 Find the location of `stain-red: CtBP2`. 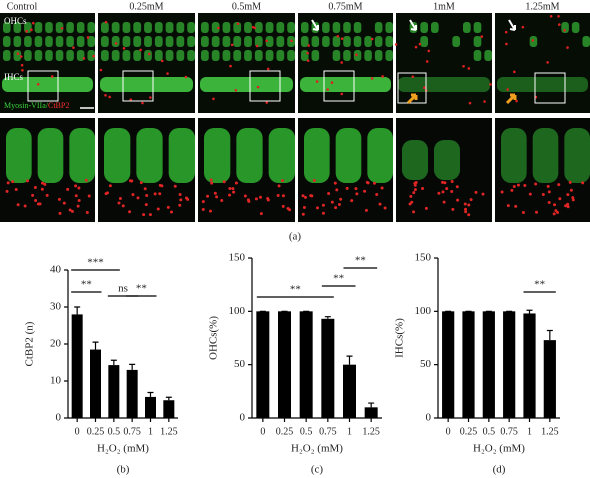

stain-red: CtBP2 is located at coordinates (58, 105).